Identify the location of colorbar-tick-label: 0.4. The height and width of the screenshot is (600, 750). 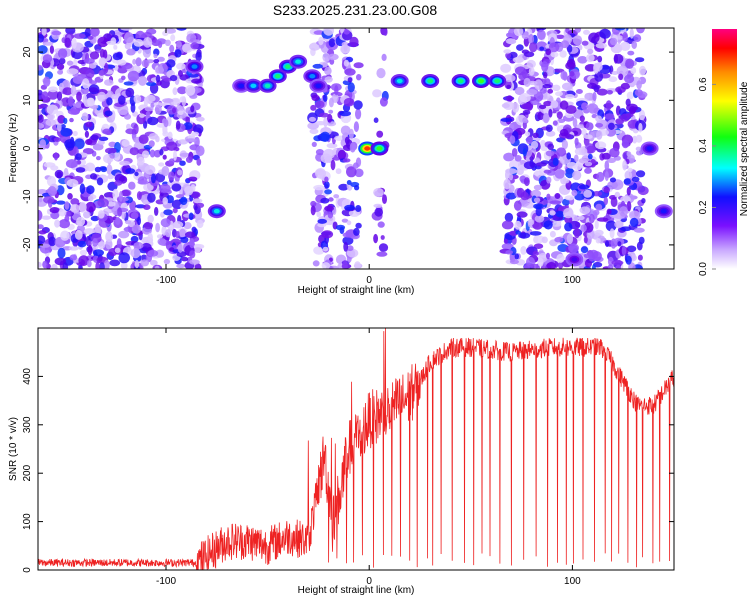
(703, 146).